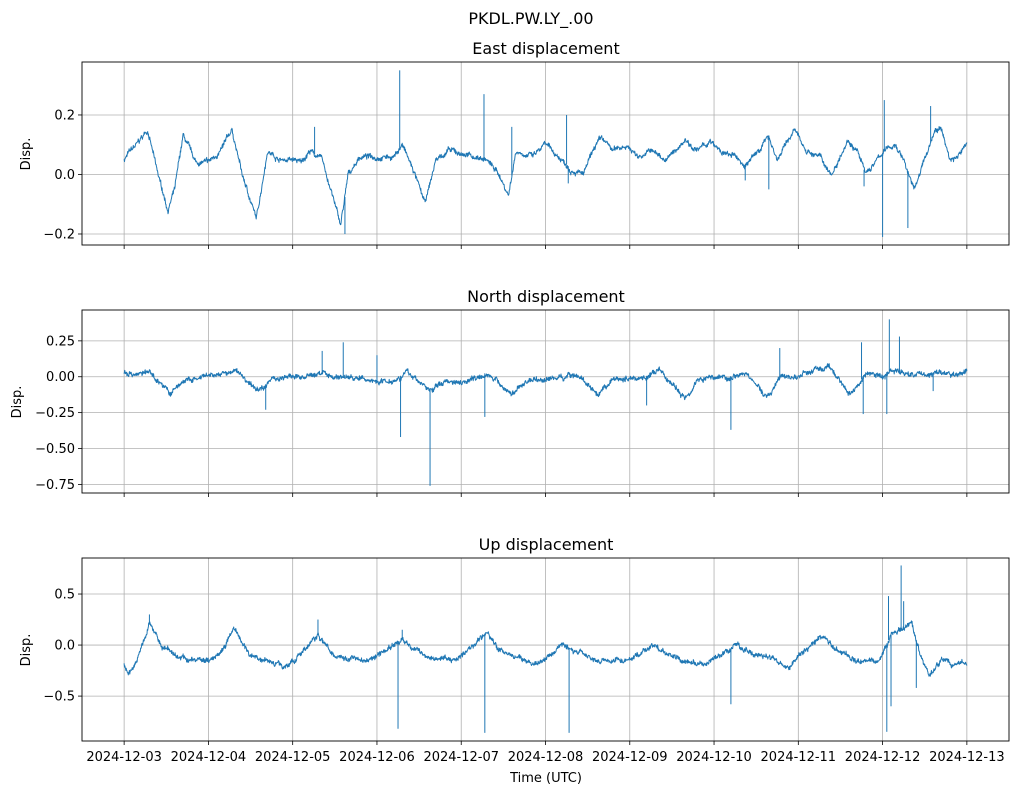  What do you see at coordinates (545, 382) in the screenshot?
I see `north-series-line` at bounding box center [545, 382].